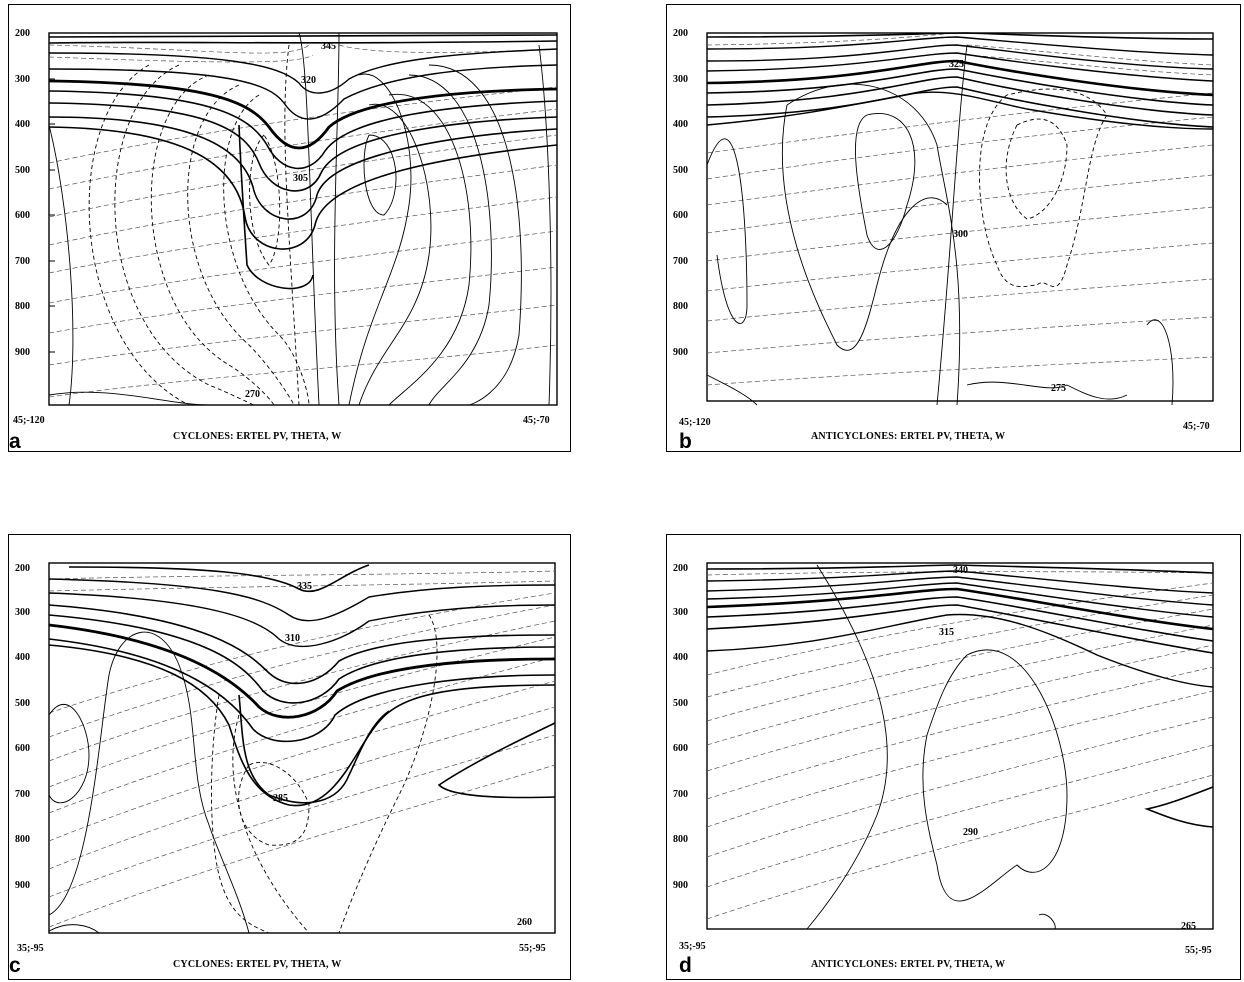 This screenshot has width=1244, height=982. What do you see at coordinates (680, 215) in the screenshot?
I see `panel-b-ytick-600: 600` at bounding box center [680, 215].